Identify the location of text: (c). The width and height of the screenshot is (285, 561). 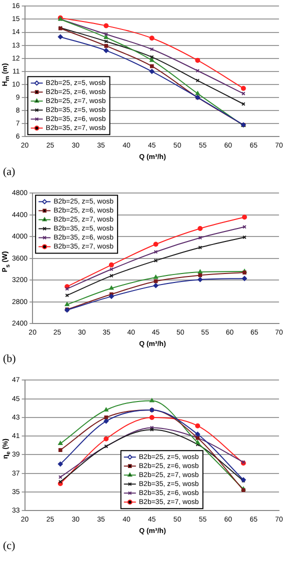
(9, 546).